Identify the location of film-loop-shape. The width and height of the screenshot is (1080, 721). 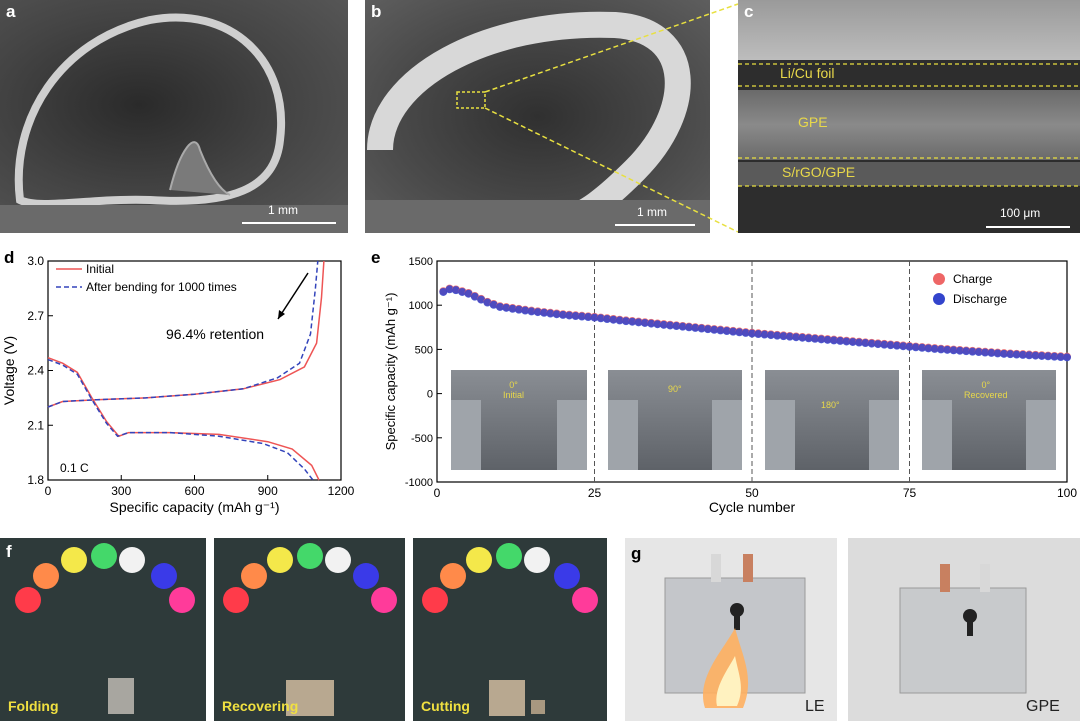
(537, 122).